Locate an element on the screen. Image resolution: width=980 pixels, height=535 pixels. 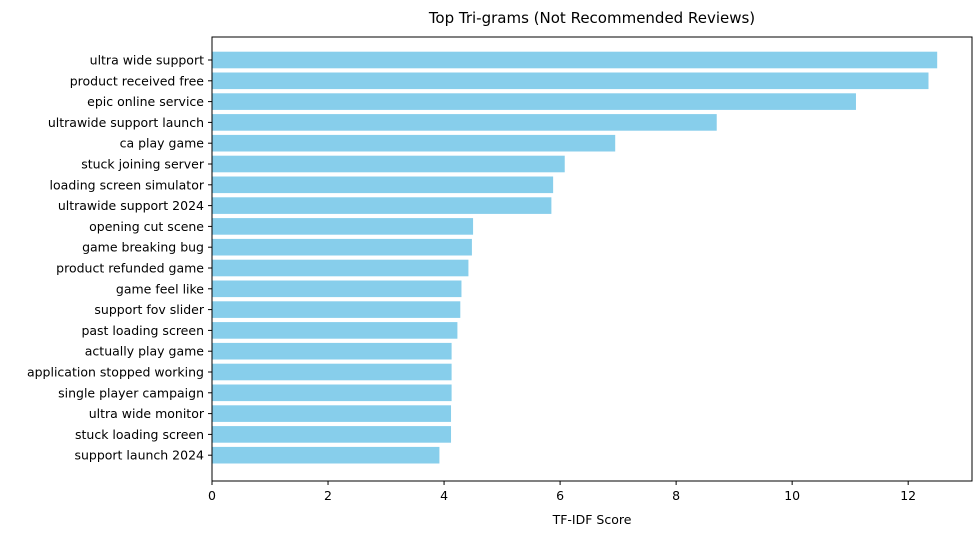
x-tick-label: 0 is located at coordinates (212, 495).